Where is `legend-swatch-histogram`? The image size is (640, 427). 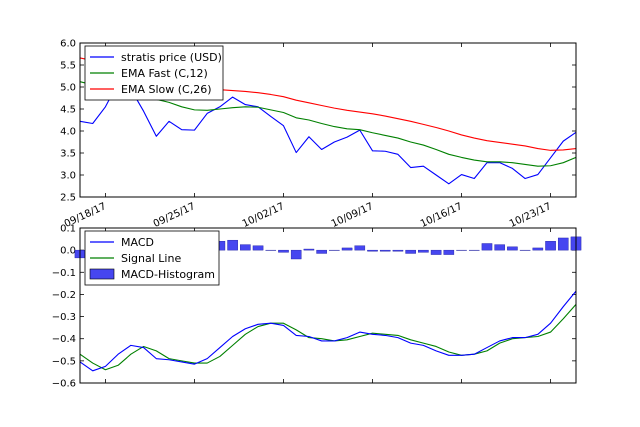 legend-swatch-histogram is located at coordinates (102, 274).